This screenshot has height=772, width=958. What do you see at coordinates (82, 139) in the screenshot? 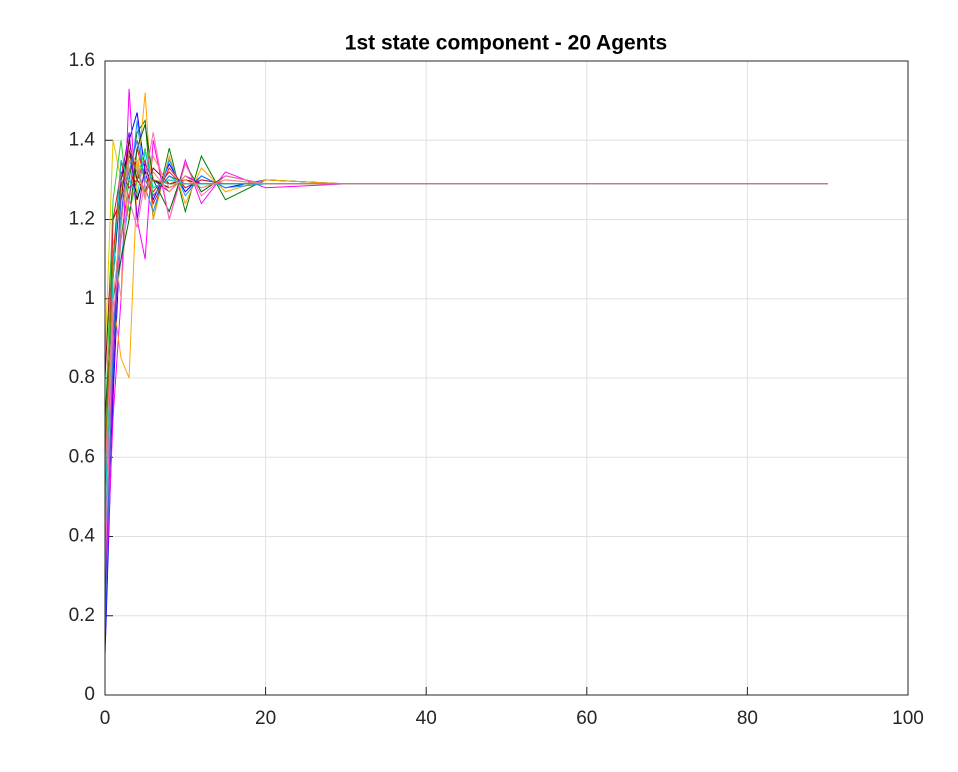
I see `y-tick-label: 1.4` at bounding box center [82, 139].